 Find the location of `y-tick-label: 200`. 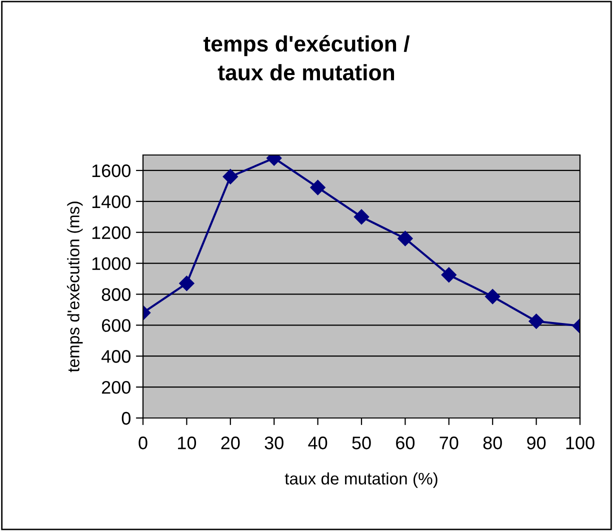

y-tick-label: 200 is located at coordinates (116, 387).